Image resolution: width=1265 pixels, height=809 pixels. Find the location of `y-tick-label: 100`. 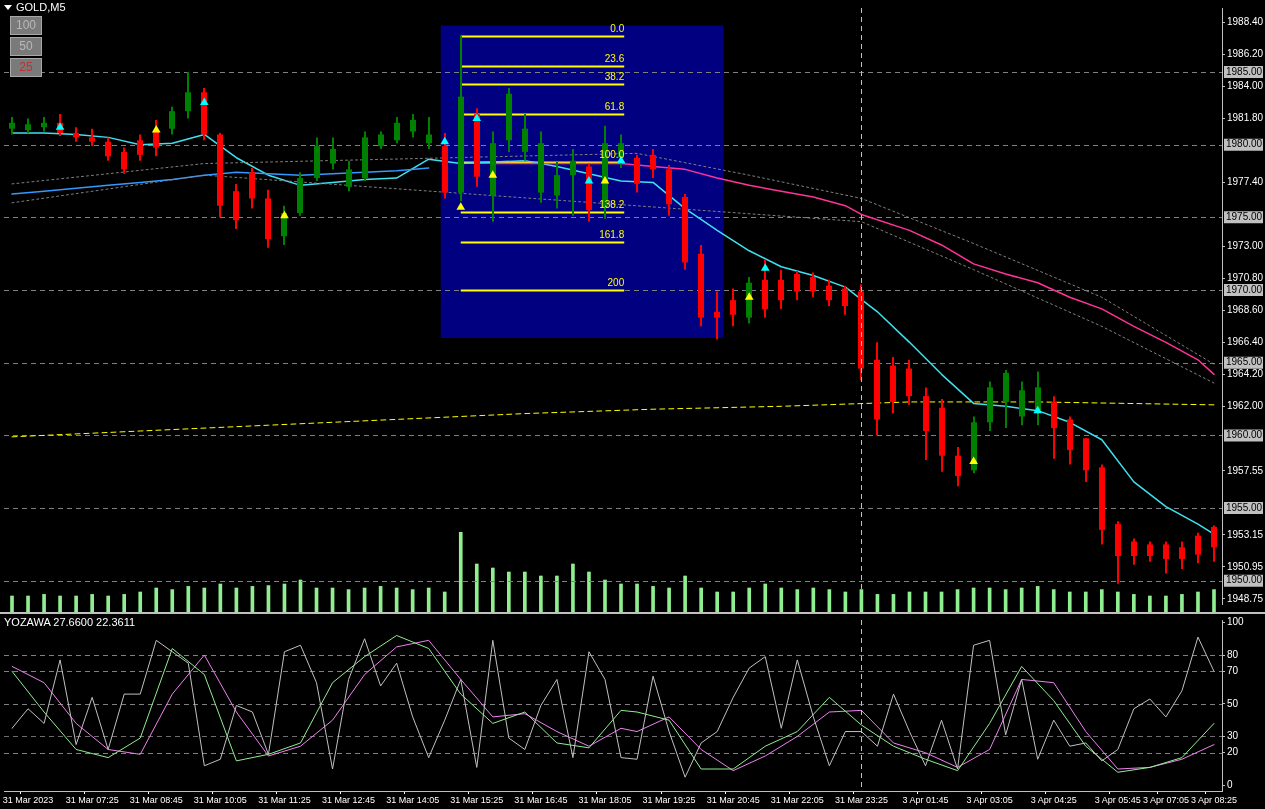

y-tick-label: 100 is located at coordinates (1236, 622).